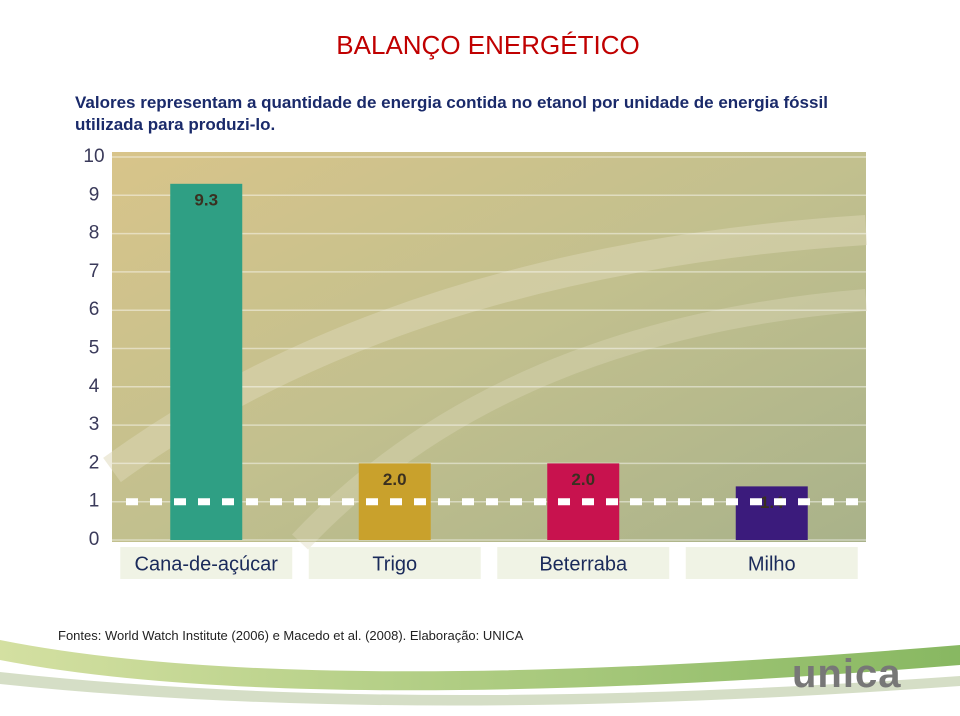 This screenshot has width=960, height=716. What do you see at coordinates (94, 233) in the screenshot?
I see `y-tick-label: 8` at bounding box center [94, 233].